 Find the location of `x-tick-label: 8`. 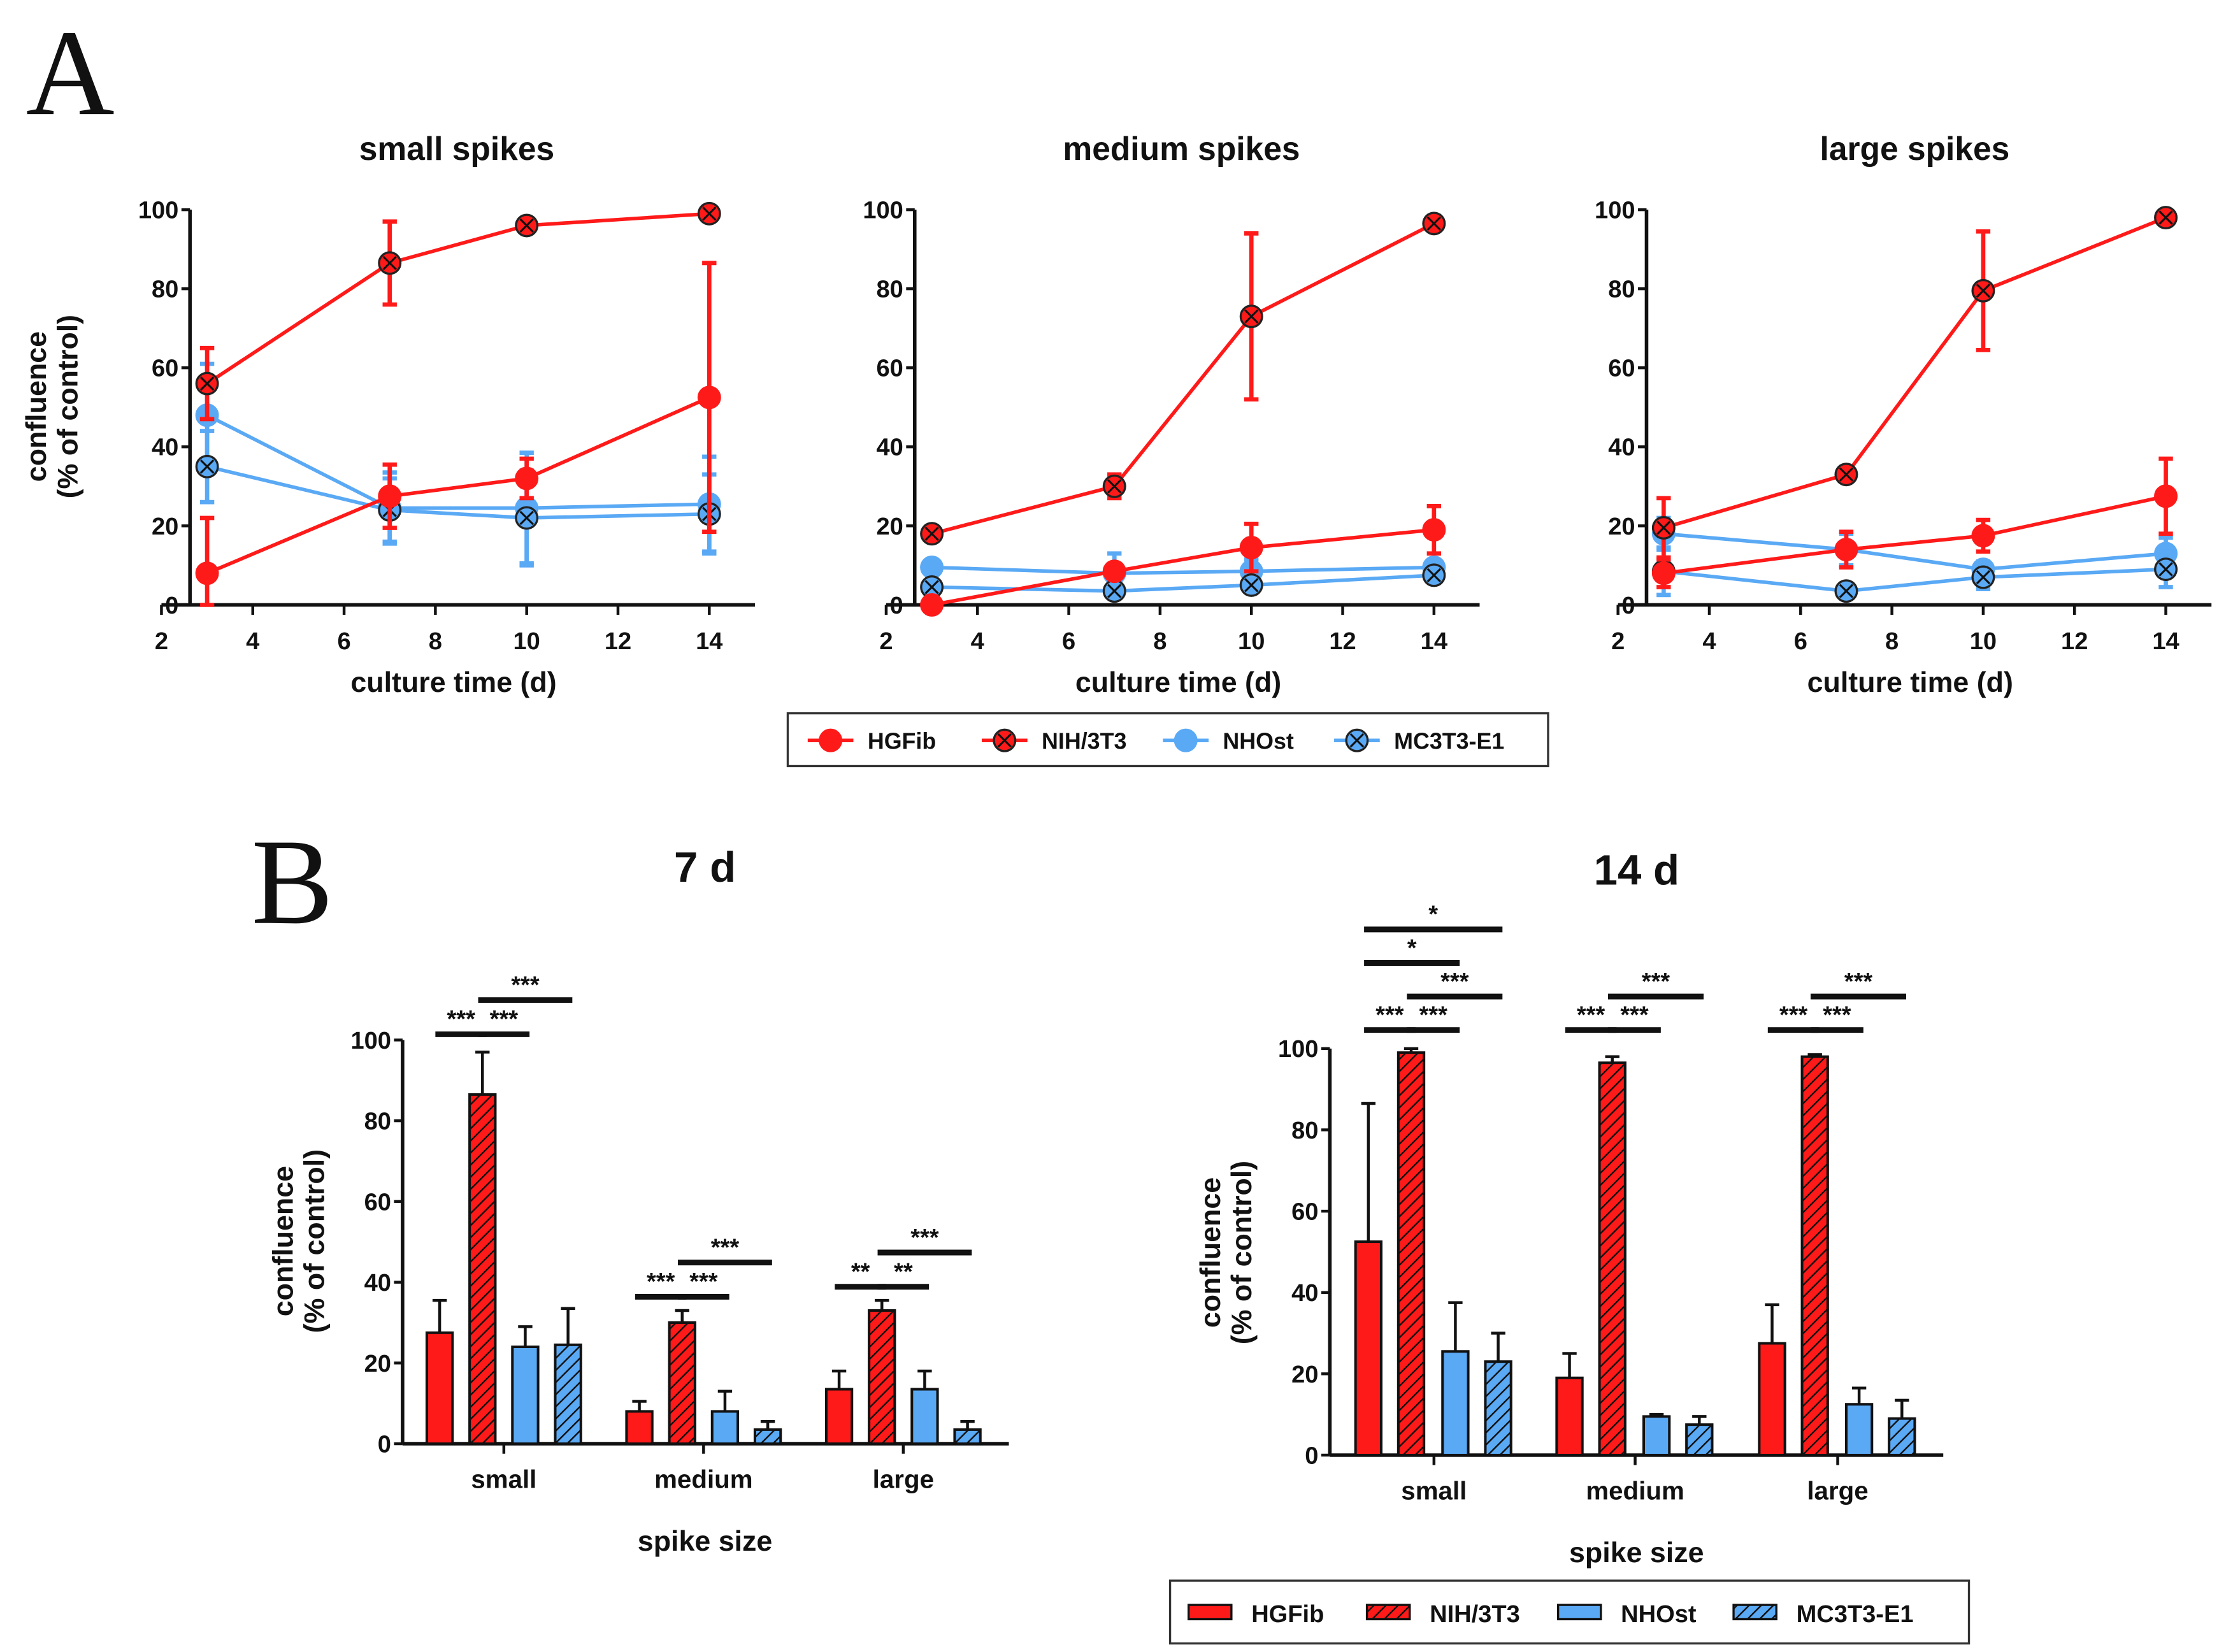

x-tick-label: 8 is located at coordinates (1892, 641).